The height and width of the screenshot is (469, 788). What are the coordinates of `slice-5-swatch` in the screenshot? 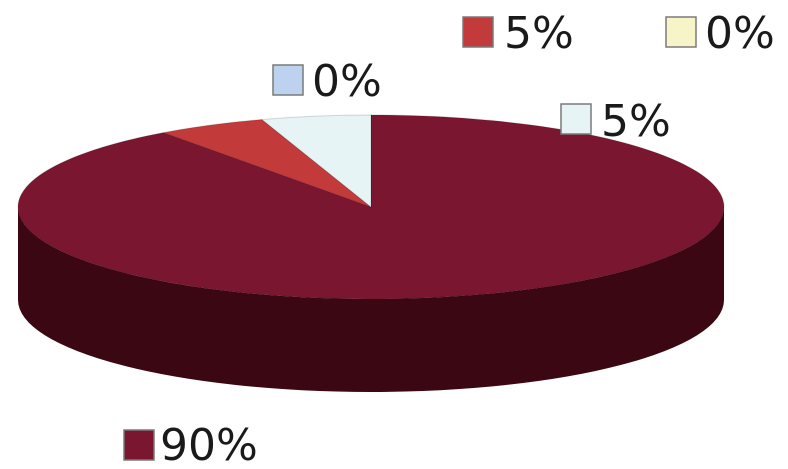 It's located at (288, 80).